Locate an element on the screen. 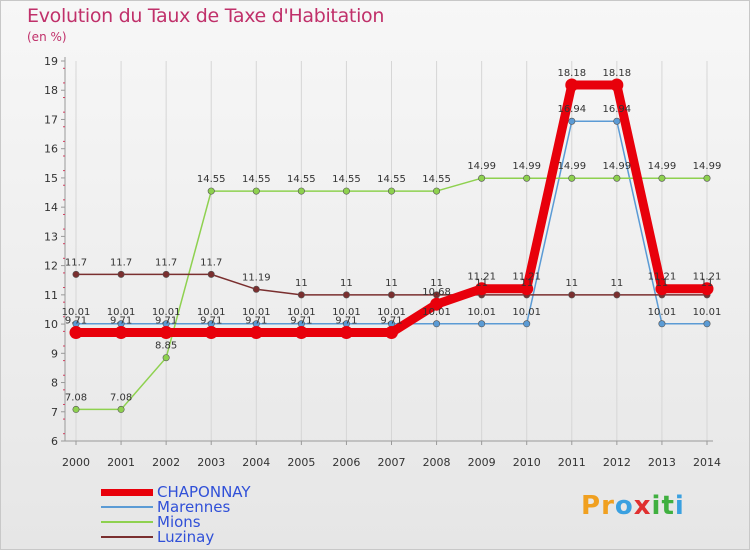 Image resolution: width=750 pixels, height=551 pixels. x-tick-label: 2007 is located at coordinates (392, 462).